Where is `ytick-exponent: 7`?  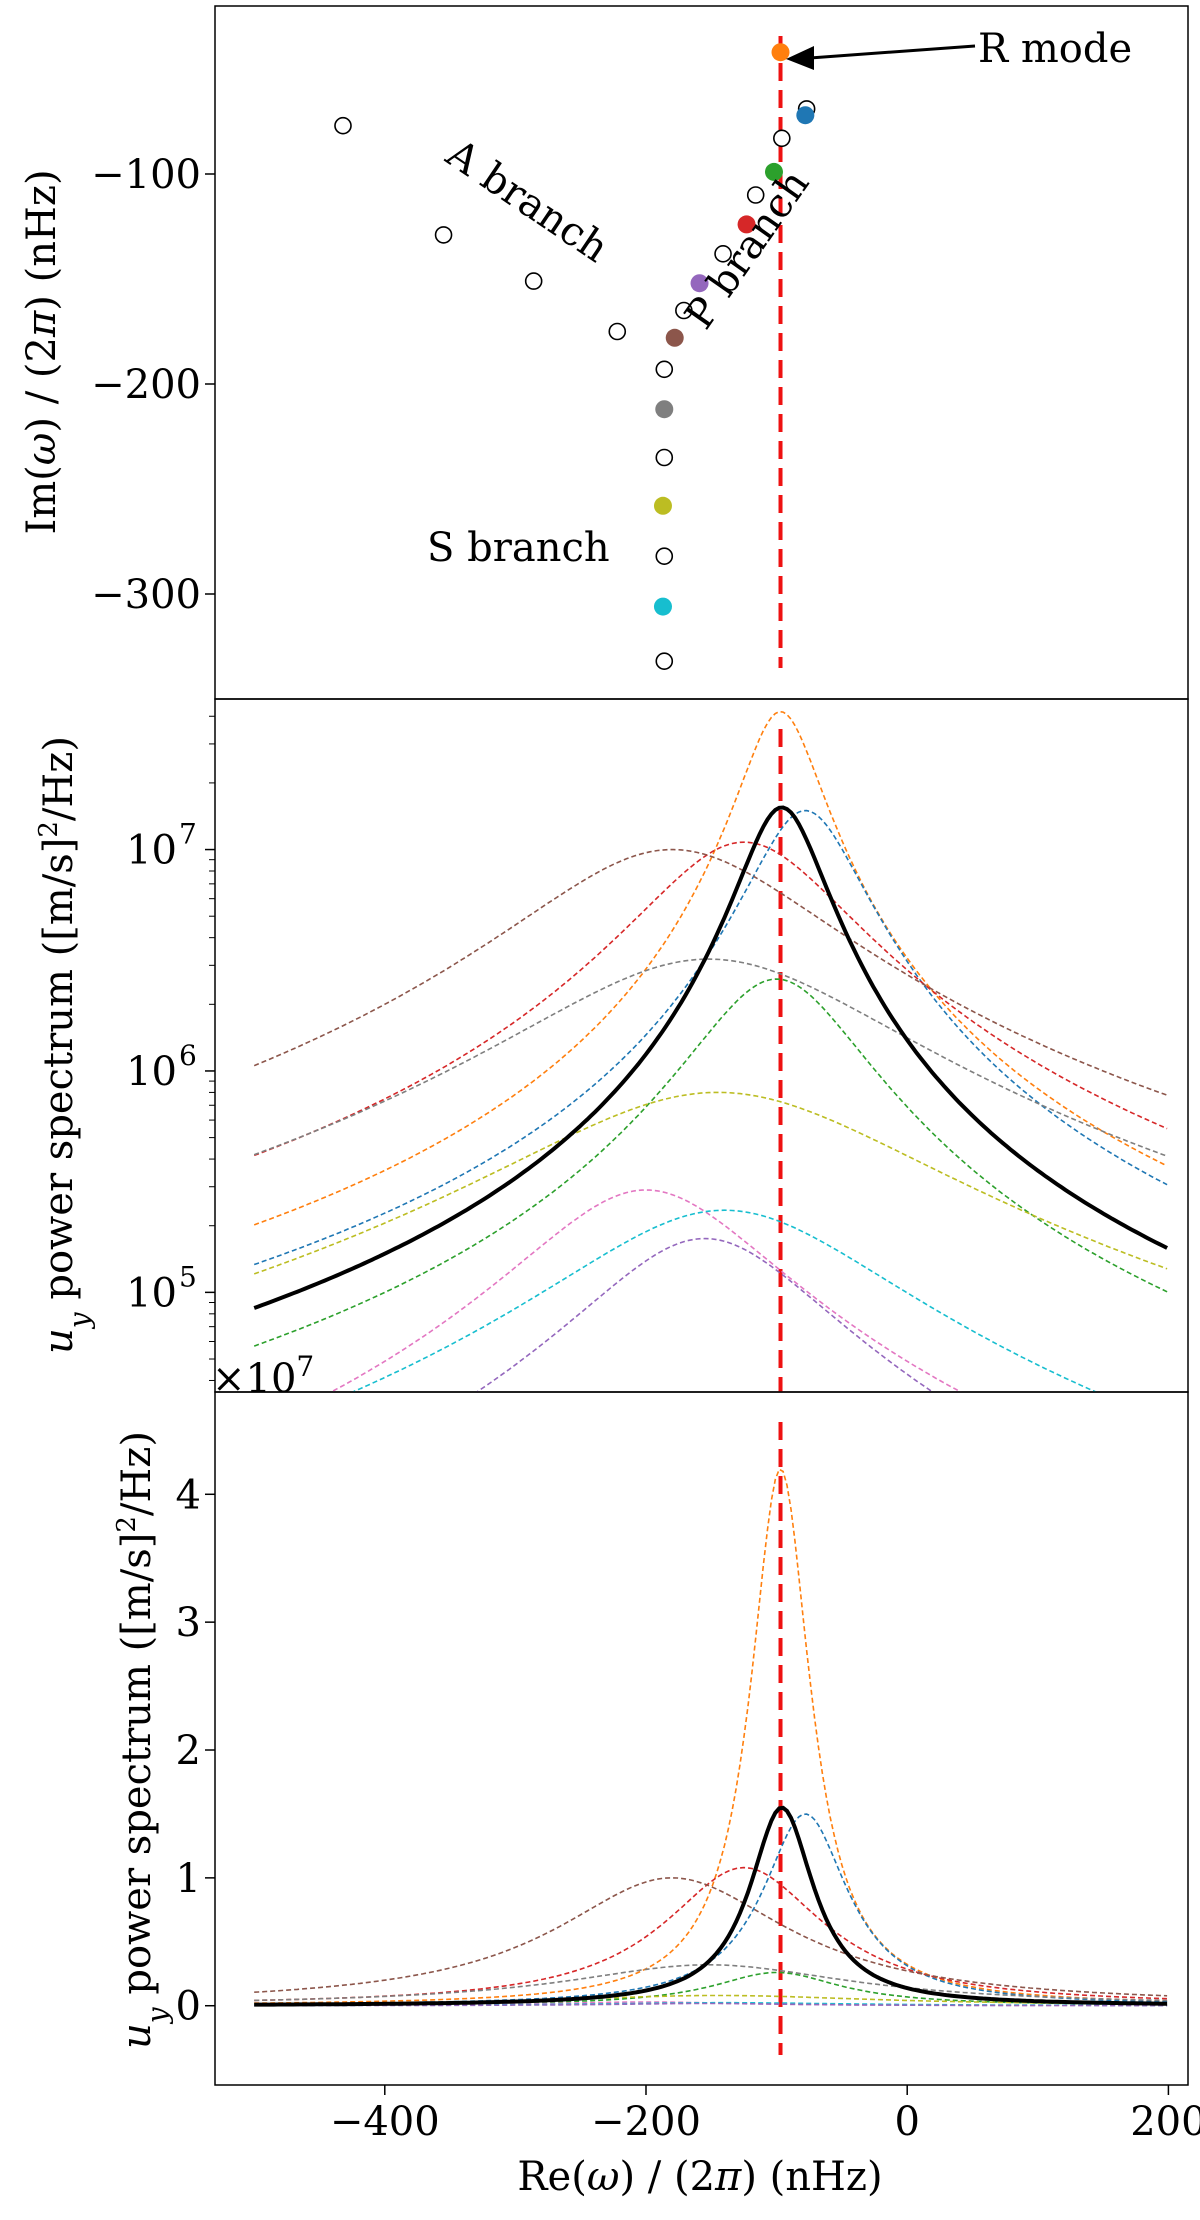 ytick-exponent: 7 is located at coordinates (188, 834).